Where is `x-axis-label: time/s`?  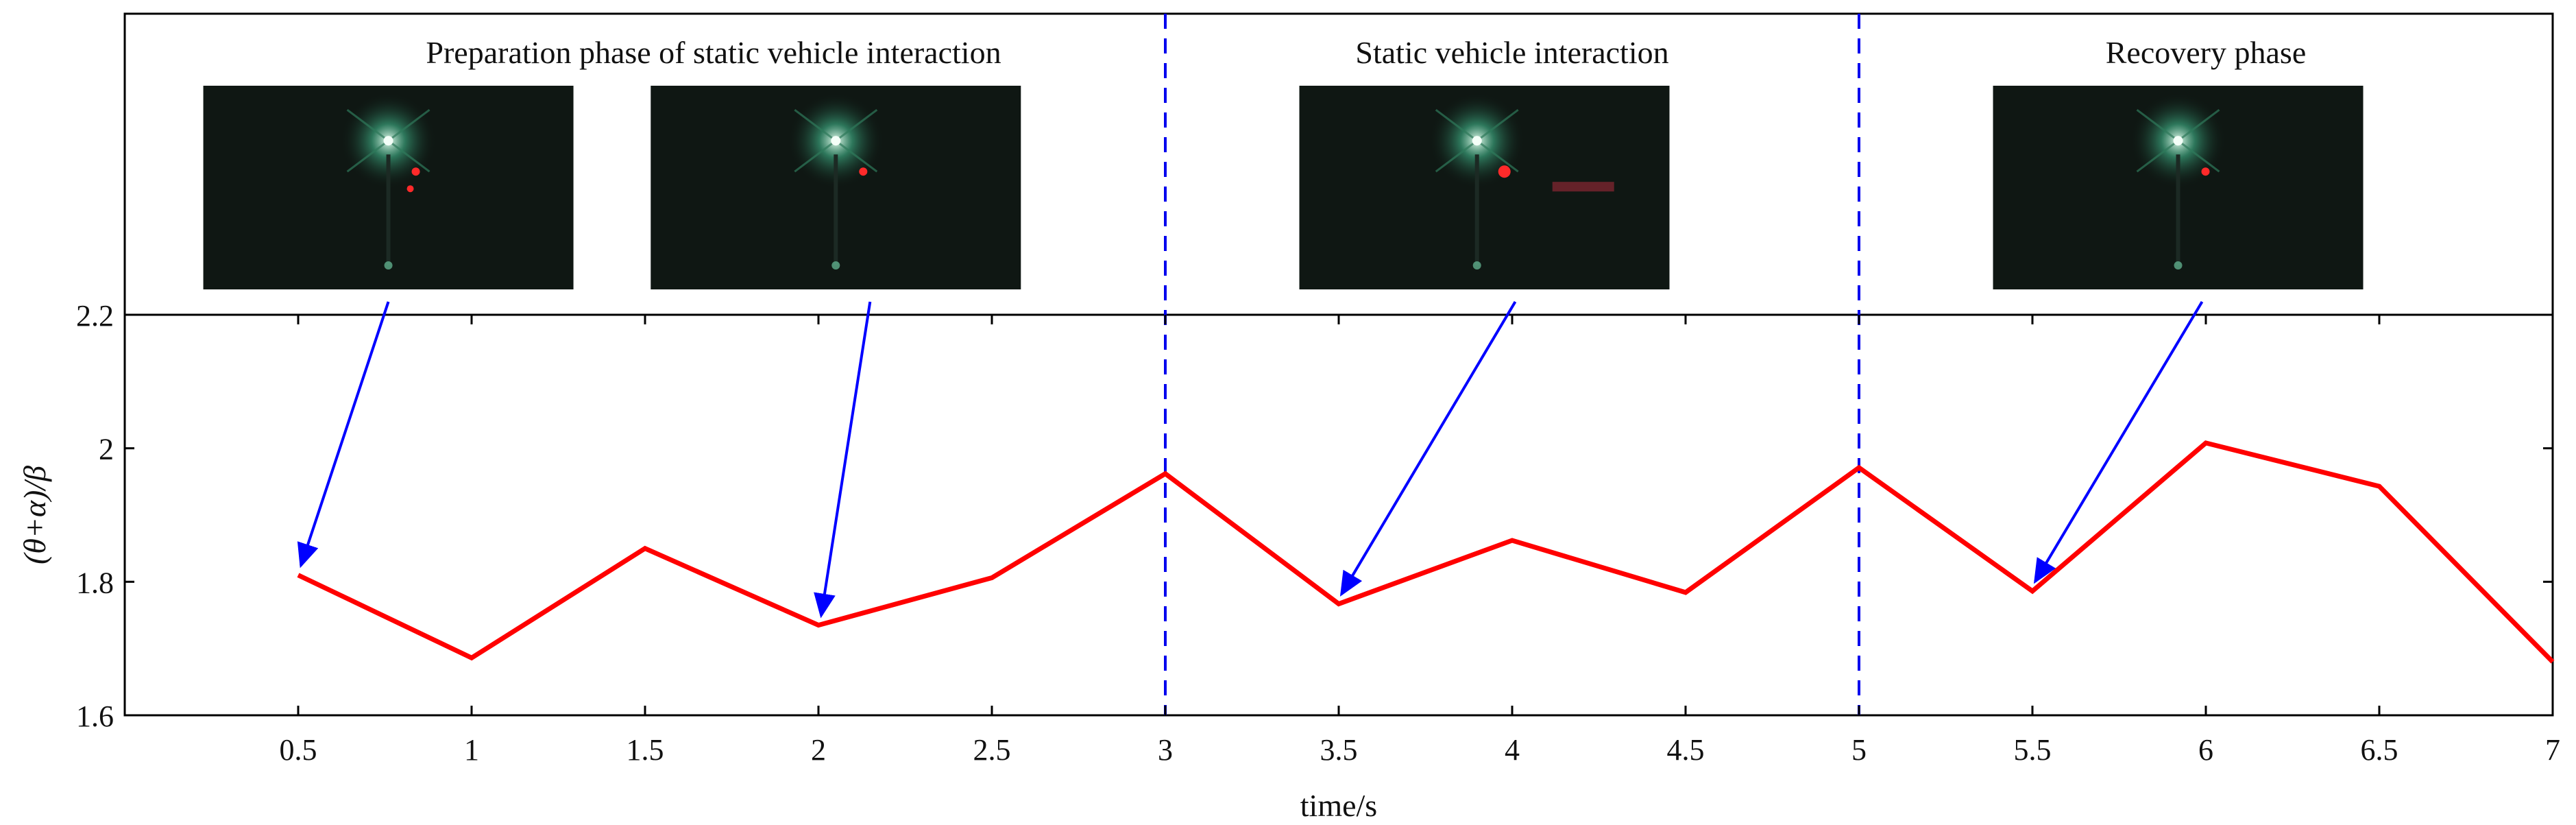
x-axis-label: time/s is located at coordinates (1338, 805).